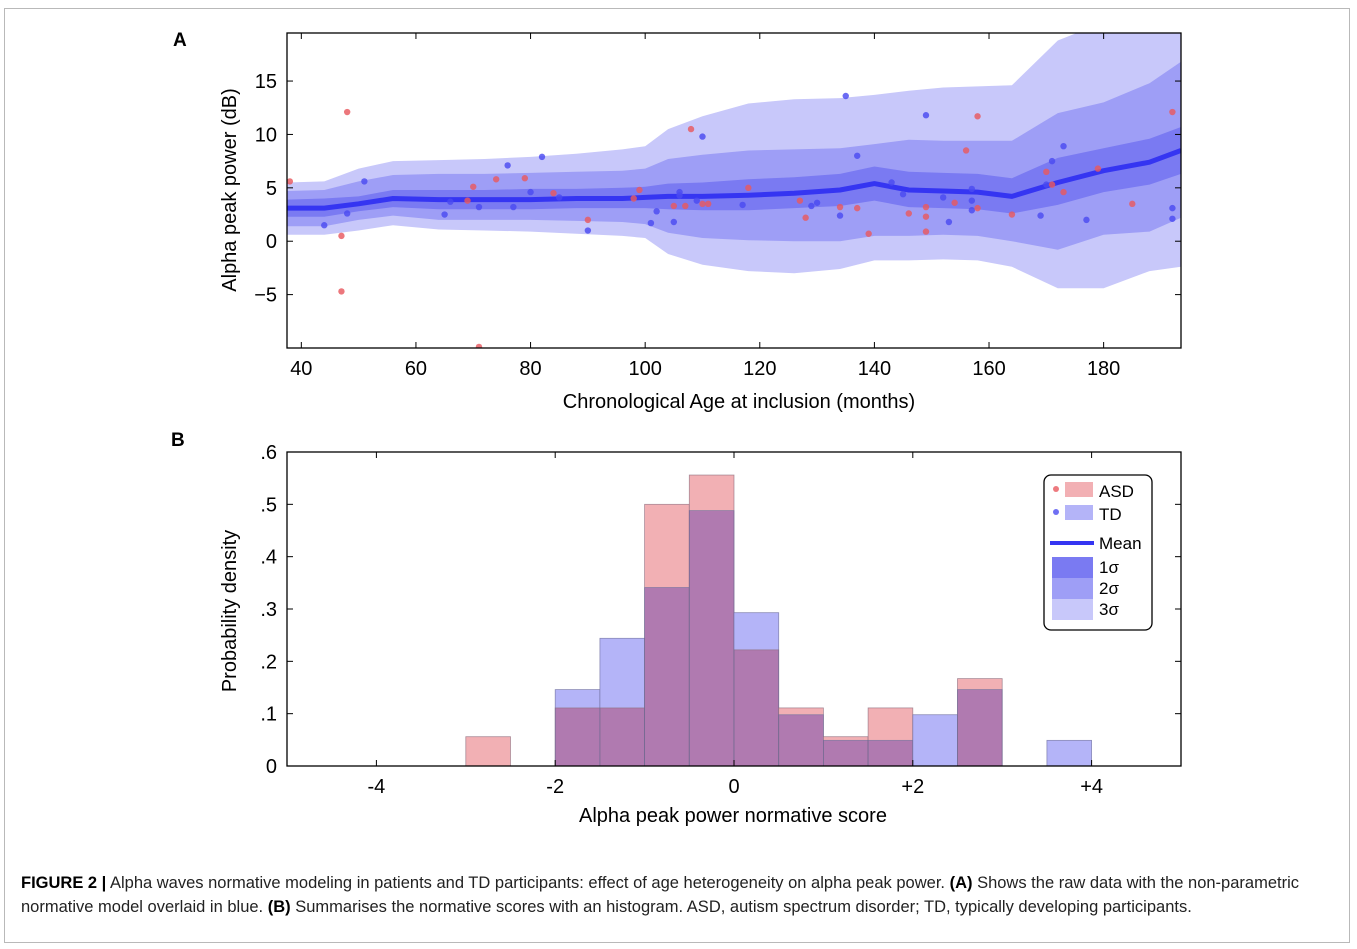  Describe the element at coordinates (180, 40) in the screenshot. I see `panel-a-label: A` at that location.